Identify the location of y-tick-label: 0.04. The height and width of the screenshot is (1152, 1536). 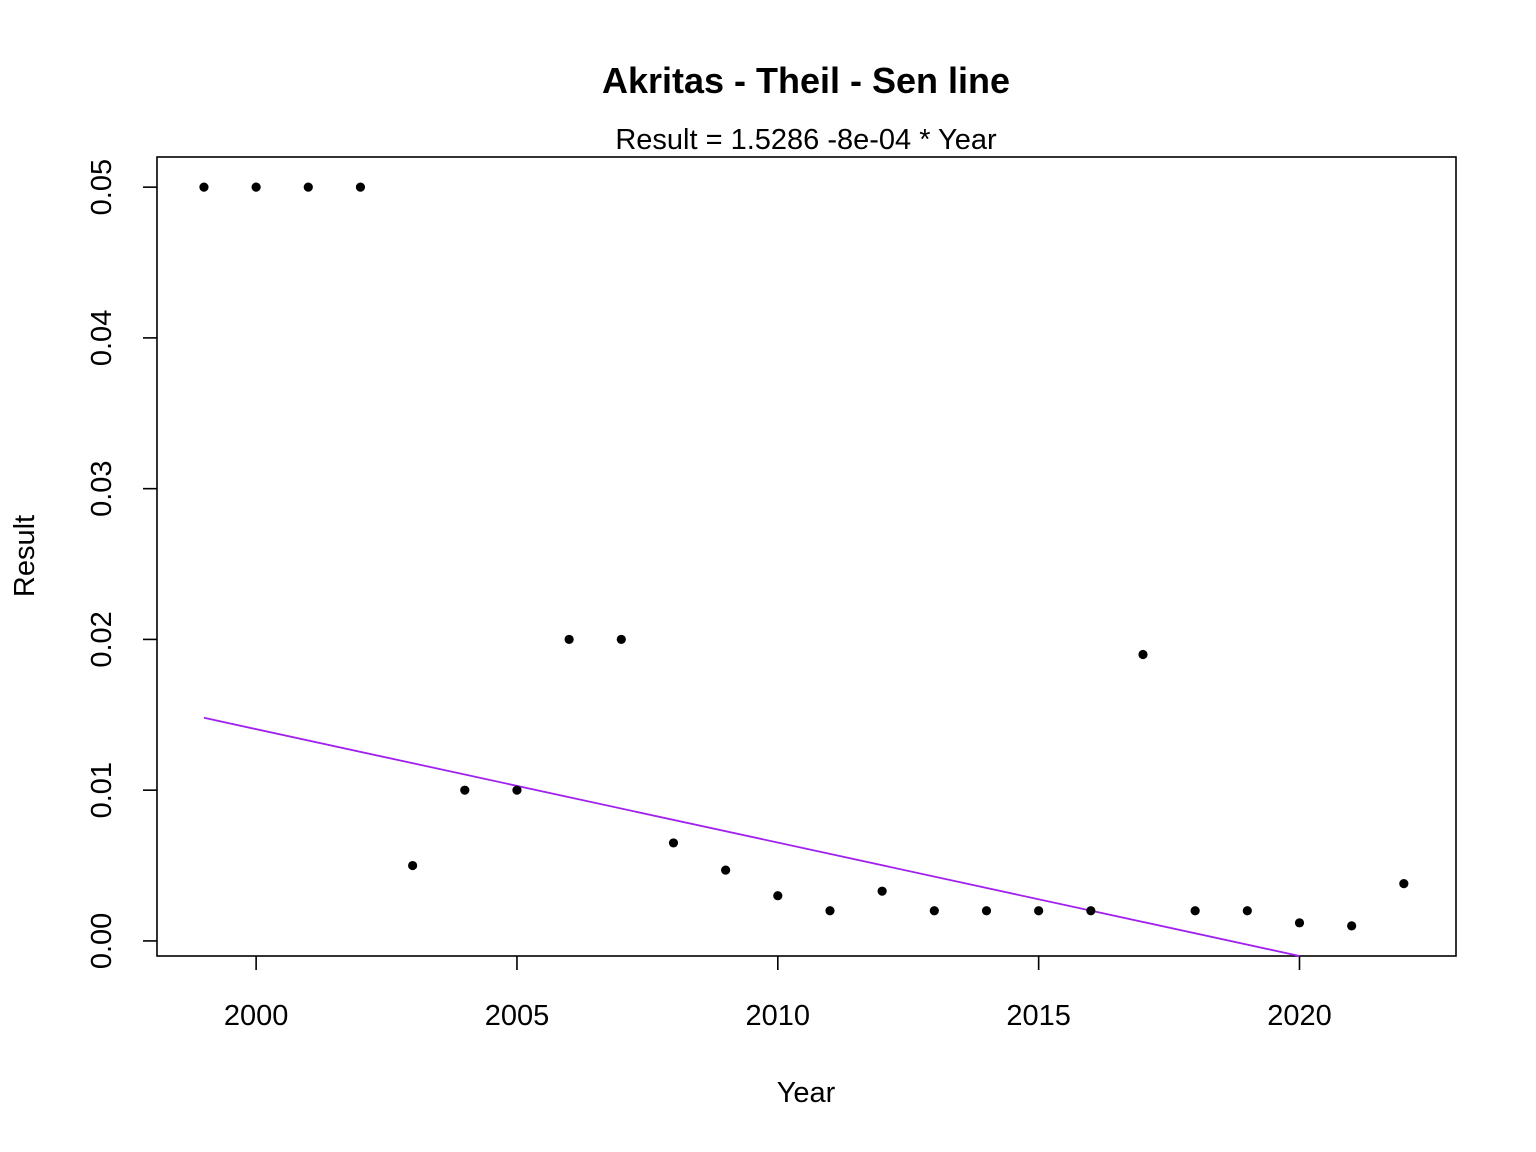
(102, 338).